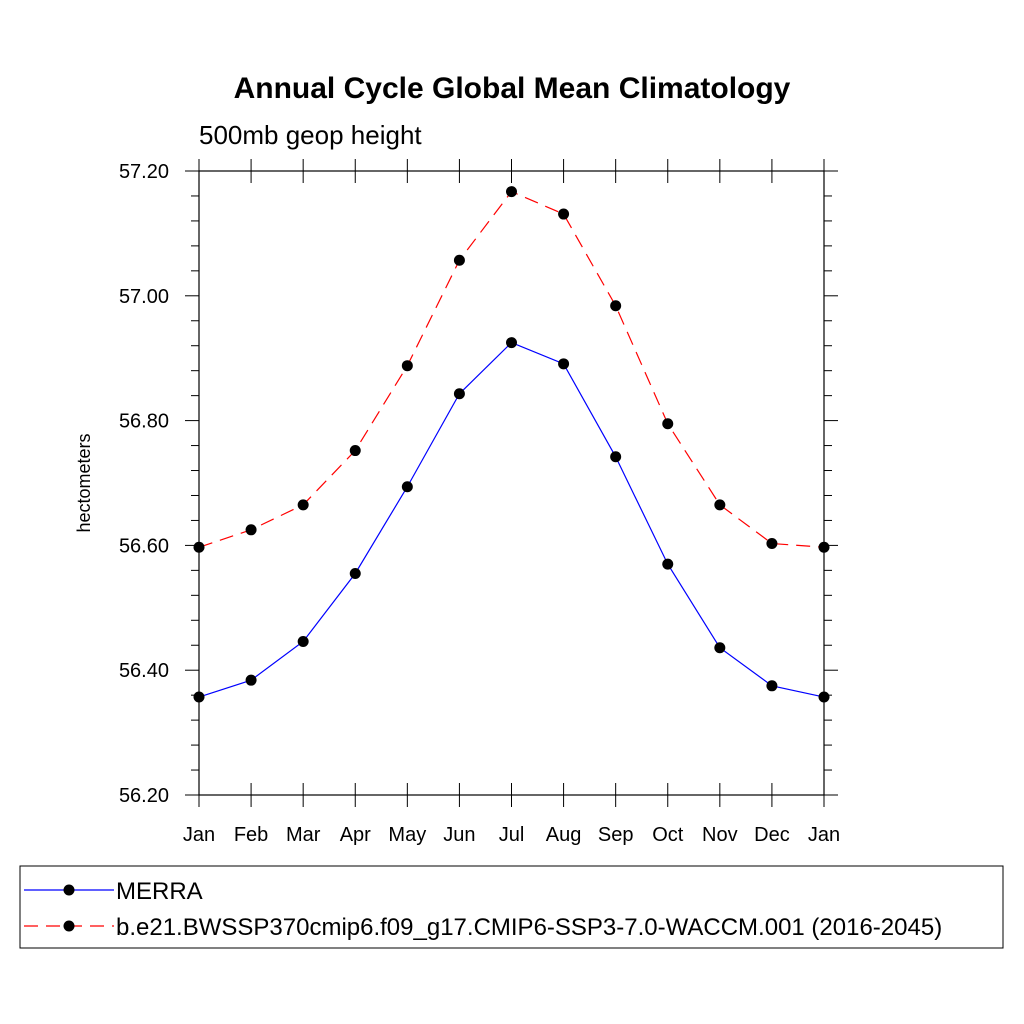 This screenshot has width=1024, height=1024. I want to click on y-tick-label: 56.40, so click(144, 671).